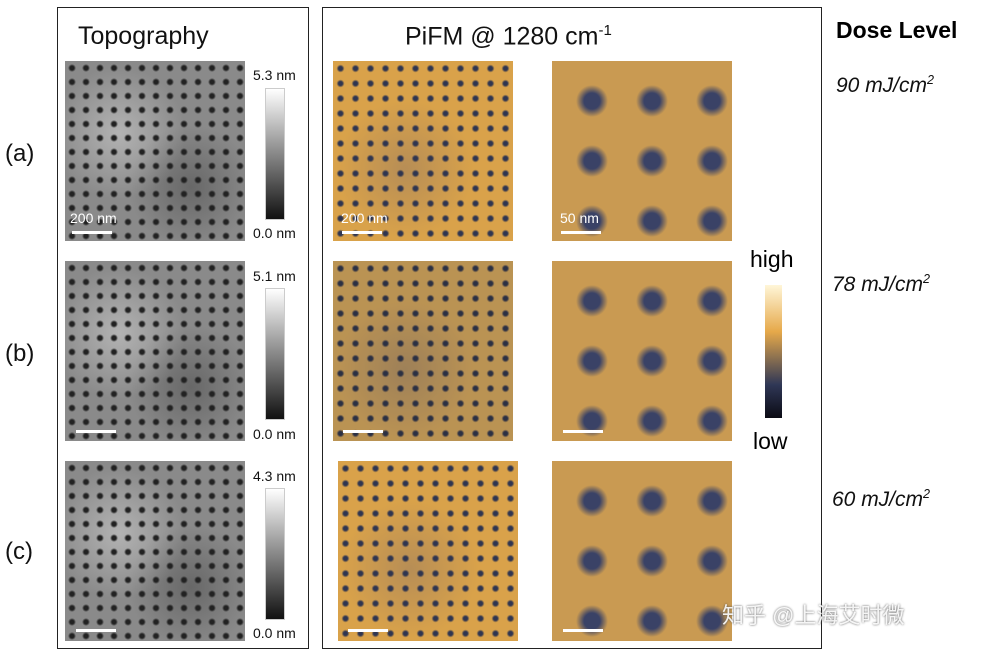 Image resolution: width=991 pixels, height=654 pixels. I want to click on dose-text: 60 mJ/cm, so click(878, 499).